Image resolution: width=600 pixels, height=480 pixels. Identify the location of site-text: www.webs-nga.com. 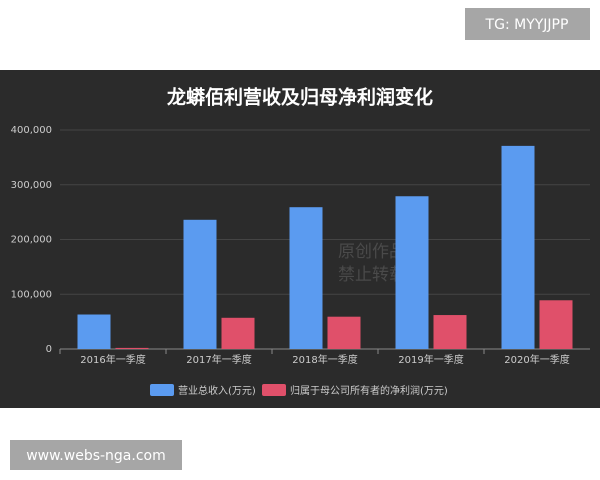
(96, 456).